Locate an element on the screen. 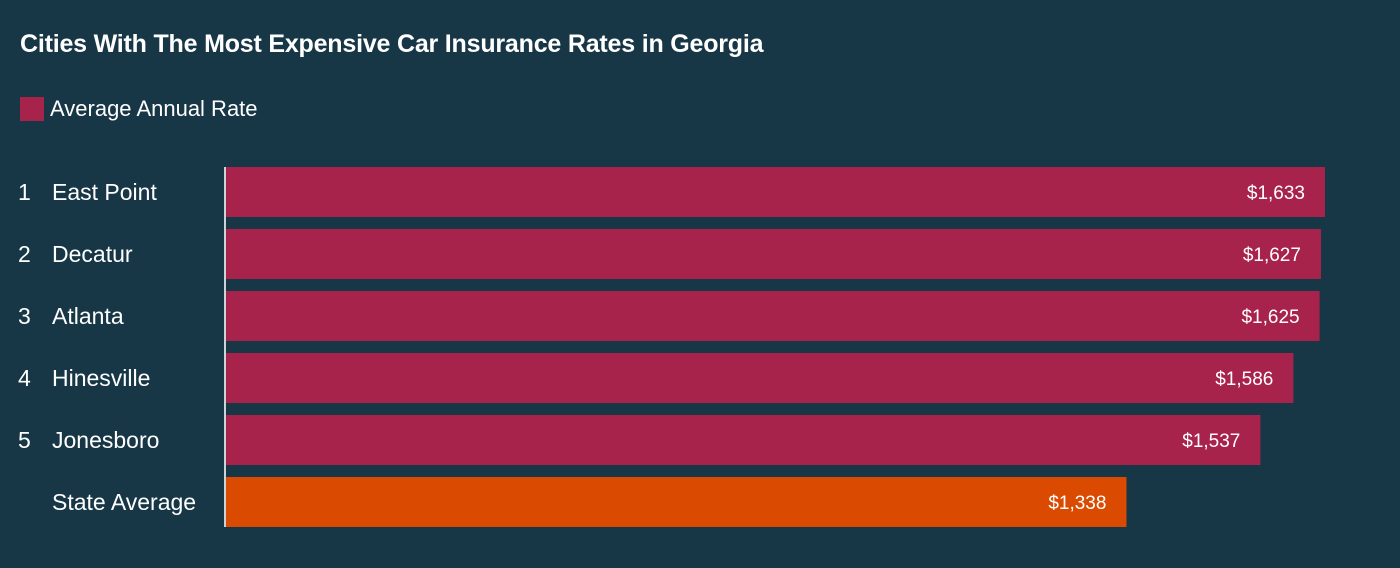 The width and height of the screenshot is (1400, 568). data-label: $1,625 is located at coordinates (1270, 317).